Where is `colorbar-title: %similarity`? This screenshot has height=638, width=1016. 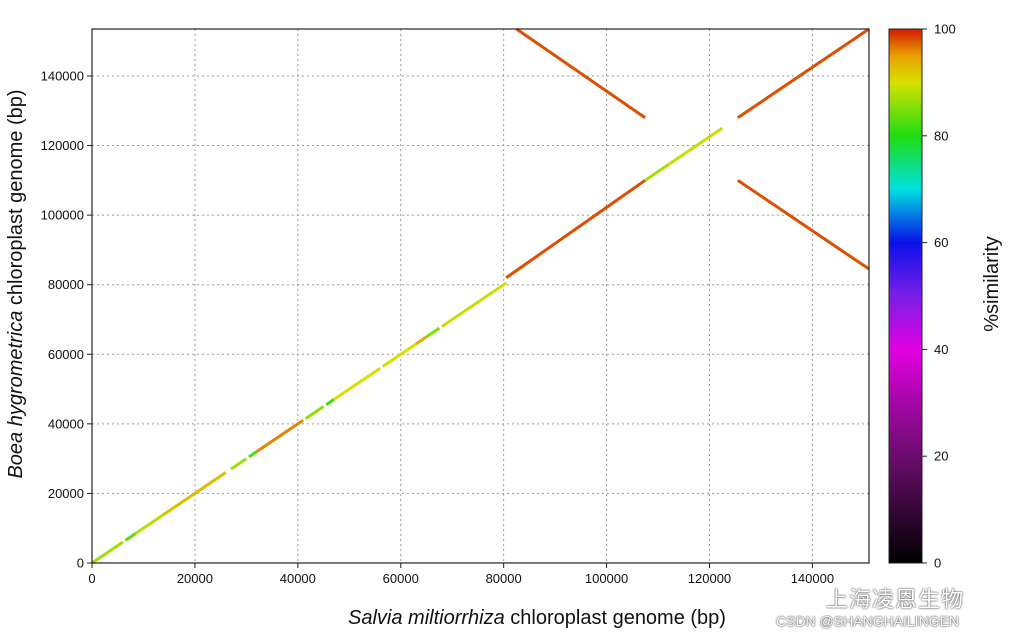 colorbar-title: %similarity is located at coordinates (992, 284).